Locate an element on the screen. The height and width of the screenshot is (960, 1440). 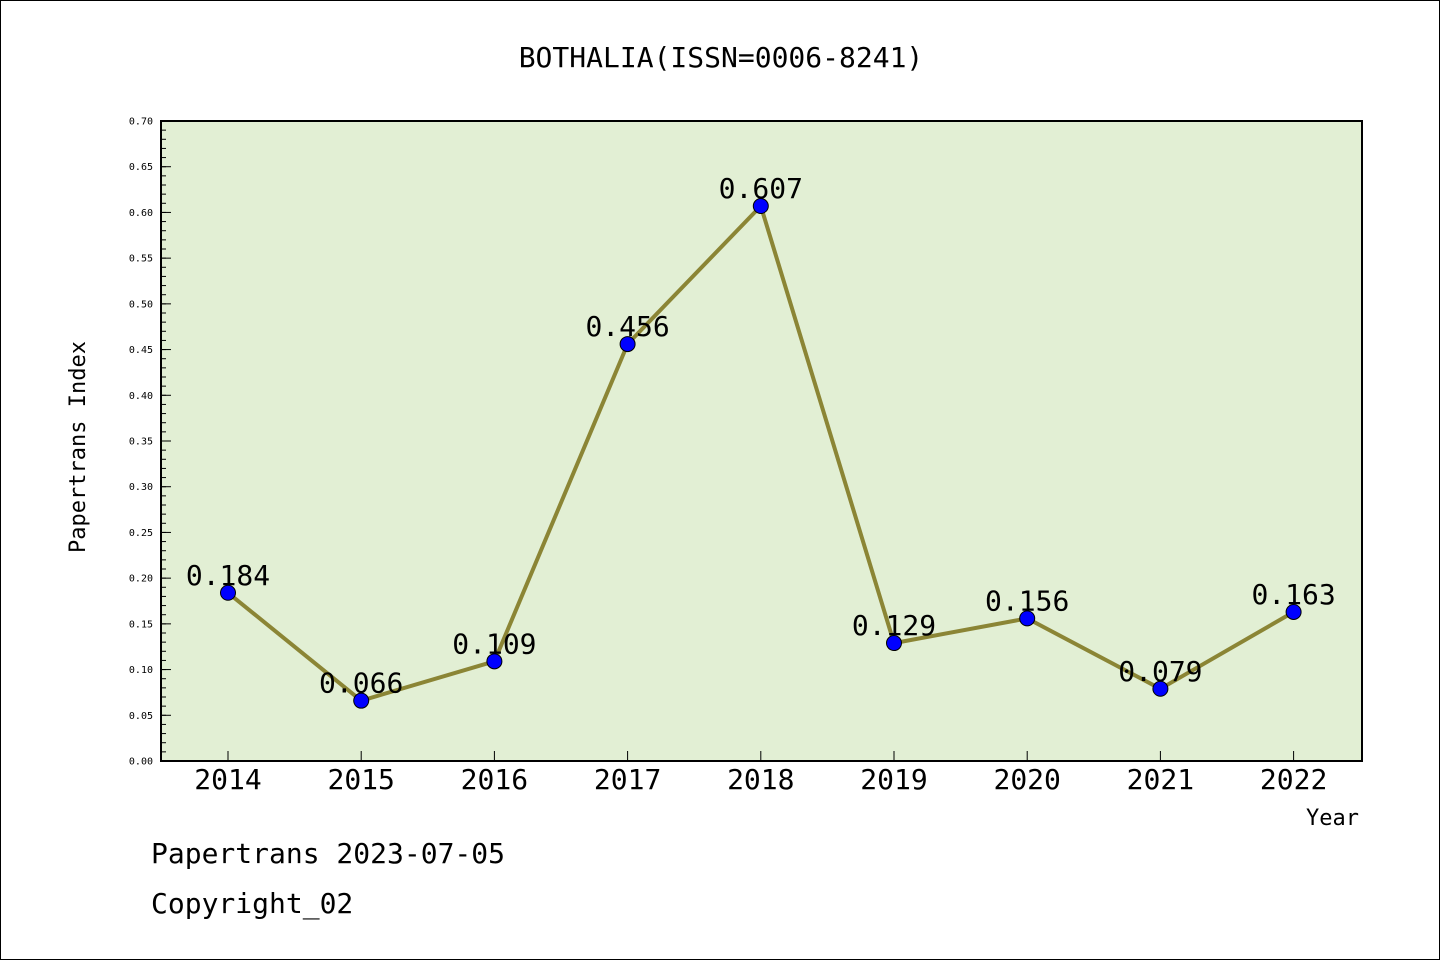
y-tick-label: 0.00 is located at coordinates (141, 762).